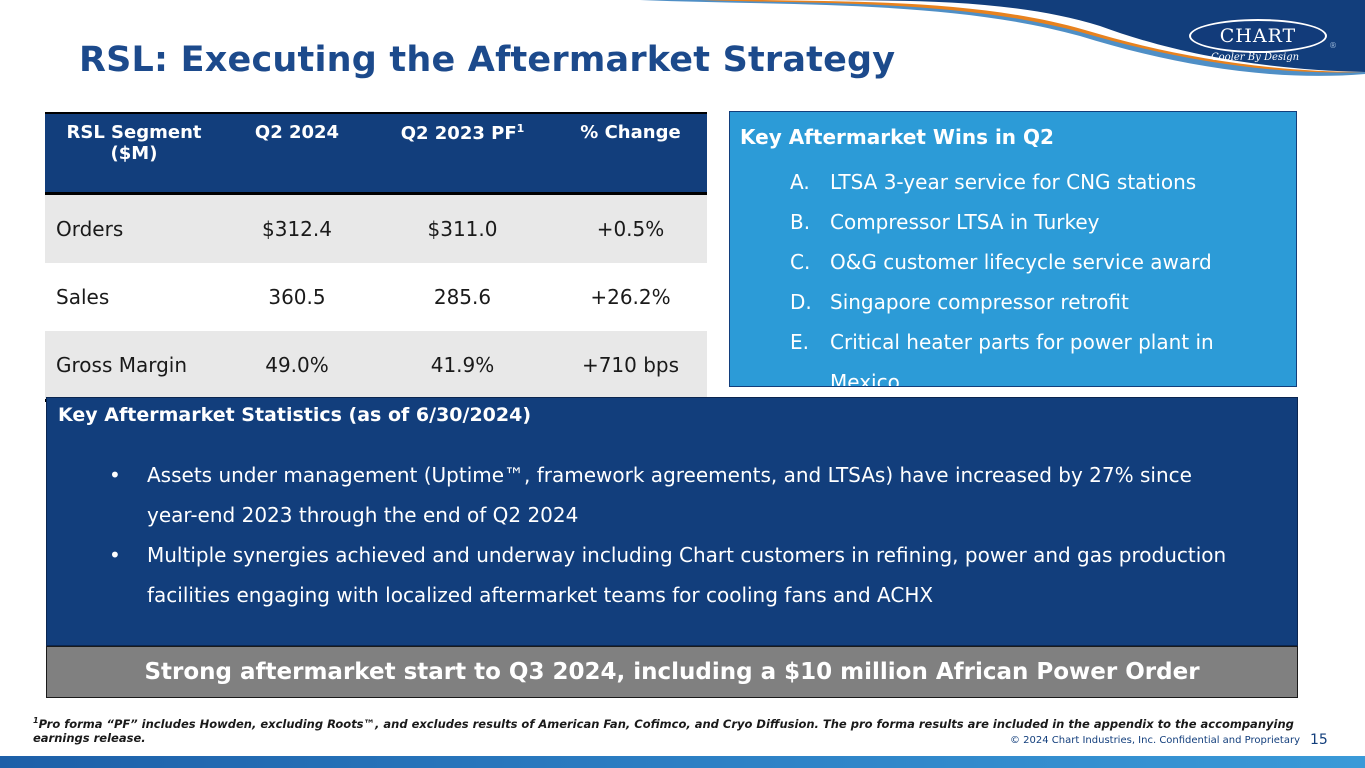  What do you see at coordinates (630, 297) in the screenshot?
I see `cell-change: +26.2%` at bounding box center [630, 297].